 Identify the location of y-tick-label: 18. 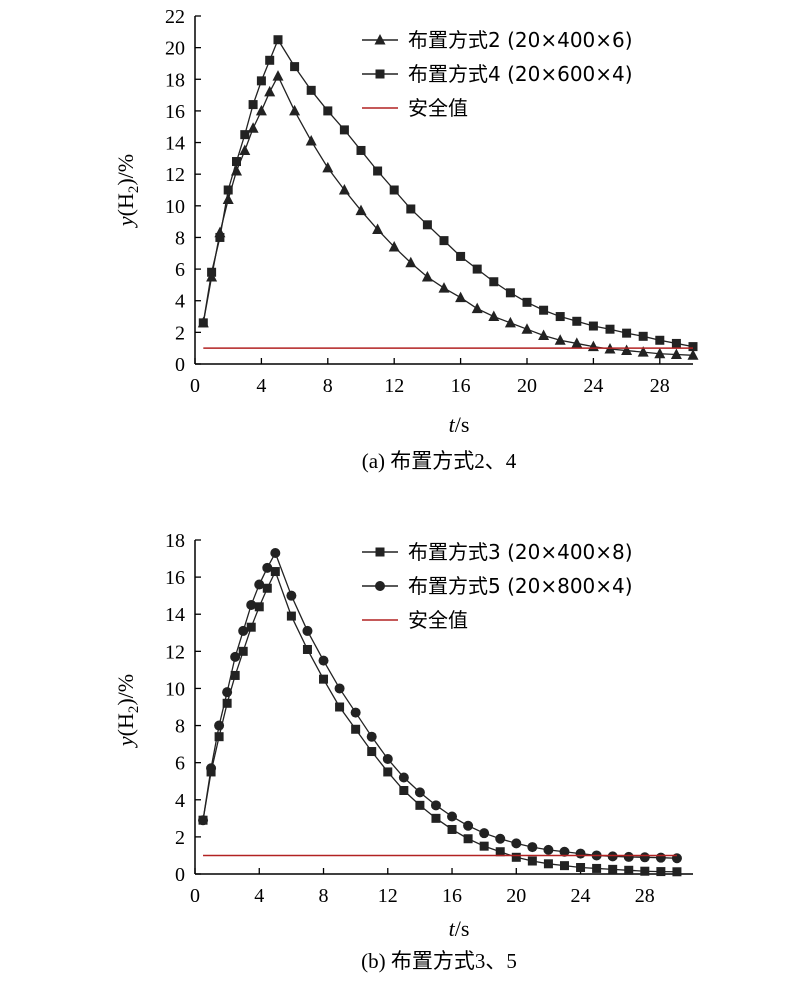
(175, 80).